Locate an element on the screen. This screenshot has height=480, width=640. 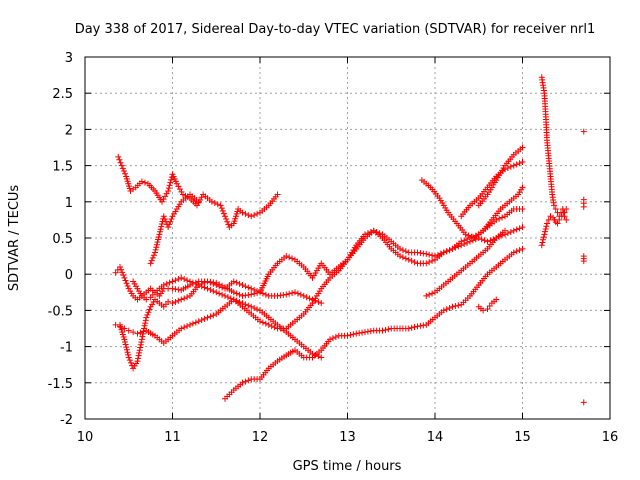
x-tick-label: 14 is located at coordinates (435, 437).